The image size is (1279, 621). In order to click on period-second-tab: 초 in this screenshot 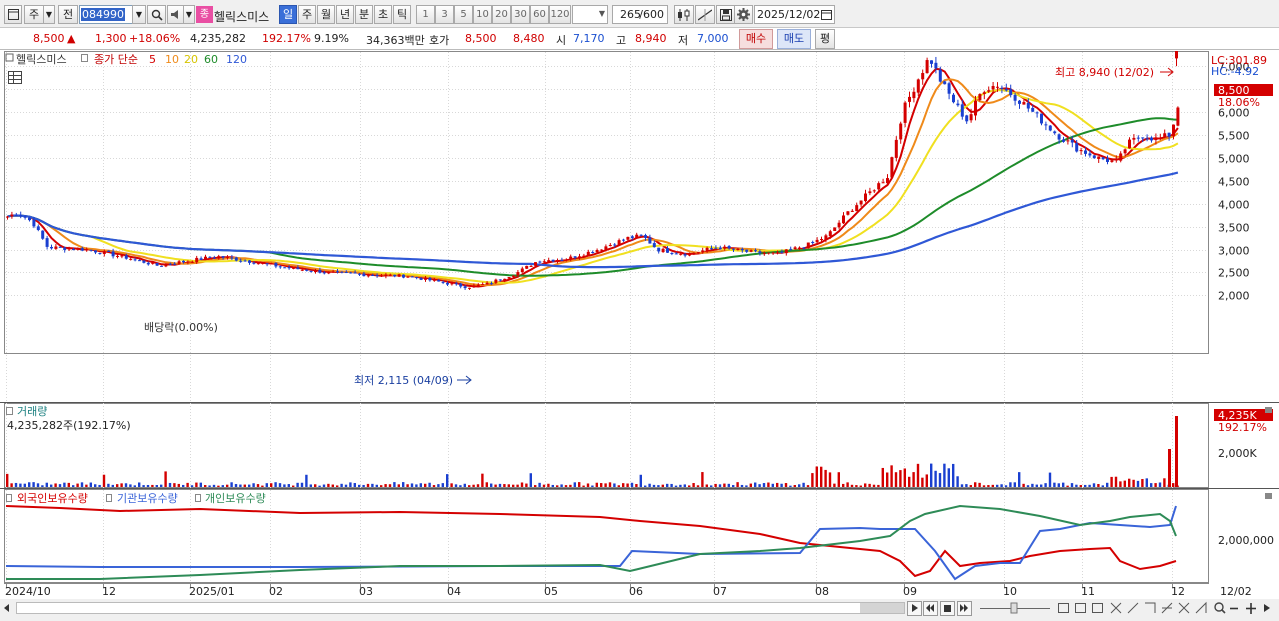, I will do `click(383, 14)`.